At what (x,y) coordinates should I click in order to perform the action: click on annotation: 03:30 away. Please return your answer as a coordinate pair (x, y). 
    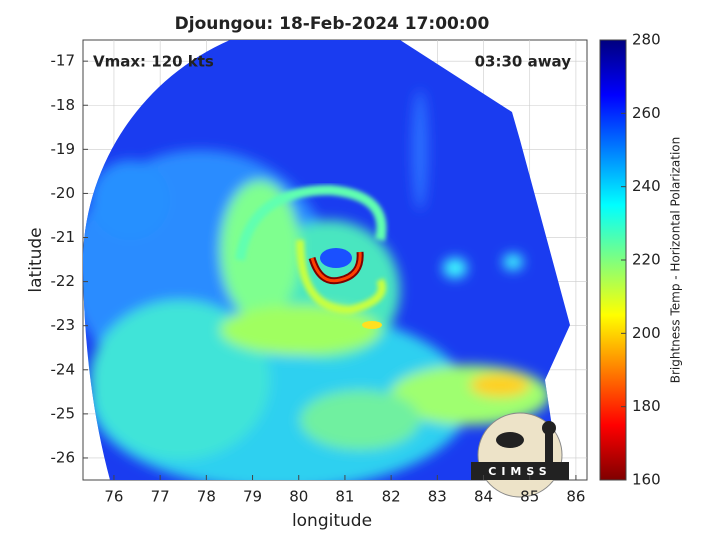
    Looking at the image, I should click on (523, 62).